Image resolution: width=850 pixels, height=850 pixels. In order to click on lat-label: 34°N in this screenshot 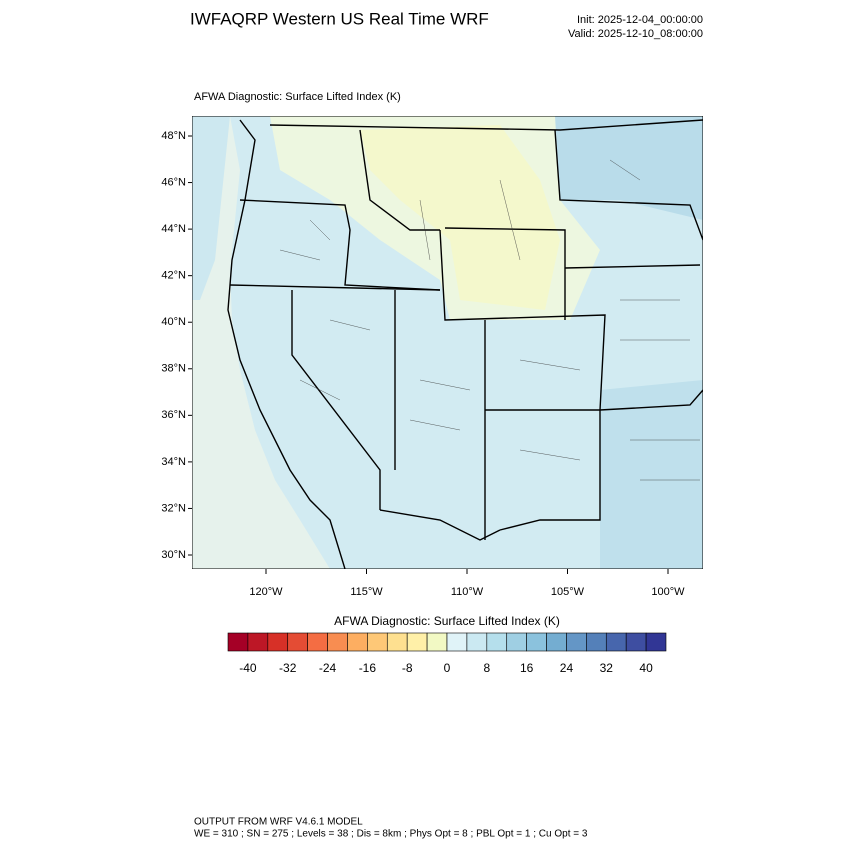, I will do `click(173, 462)`.